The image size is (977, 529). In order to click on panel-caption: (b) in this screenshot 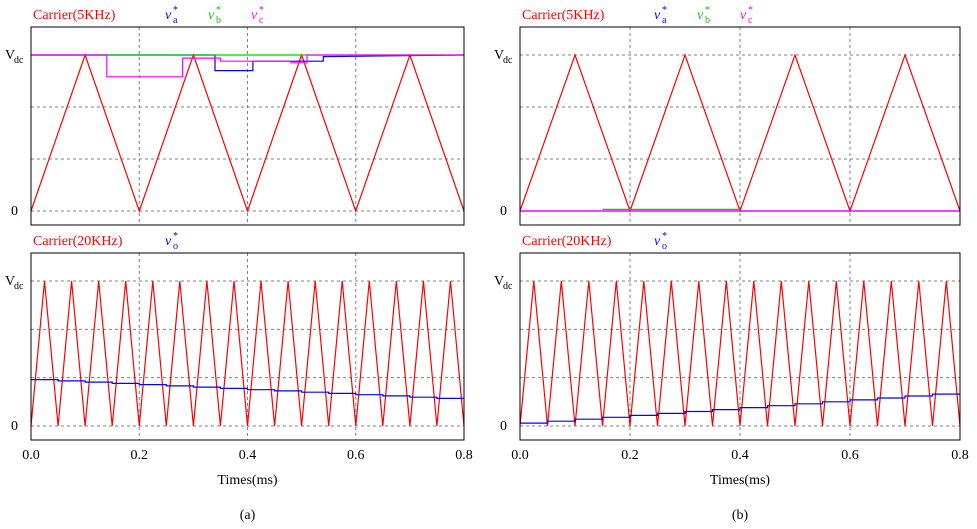, I will do `click(740, 515)`.